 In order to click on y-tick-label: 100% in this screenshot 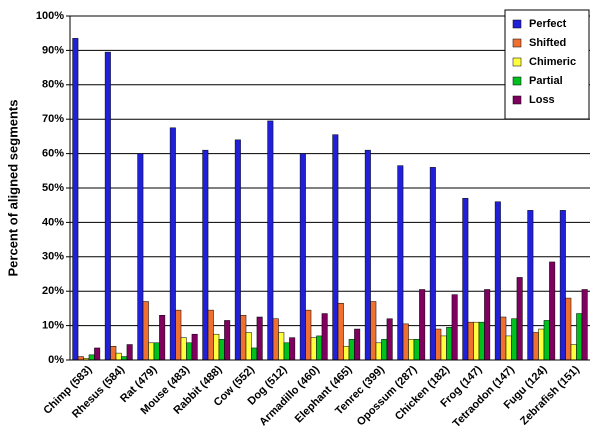, I will do `click(50, 16)`.